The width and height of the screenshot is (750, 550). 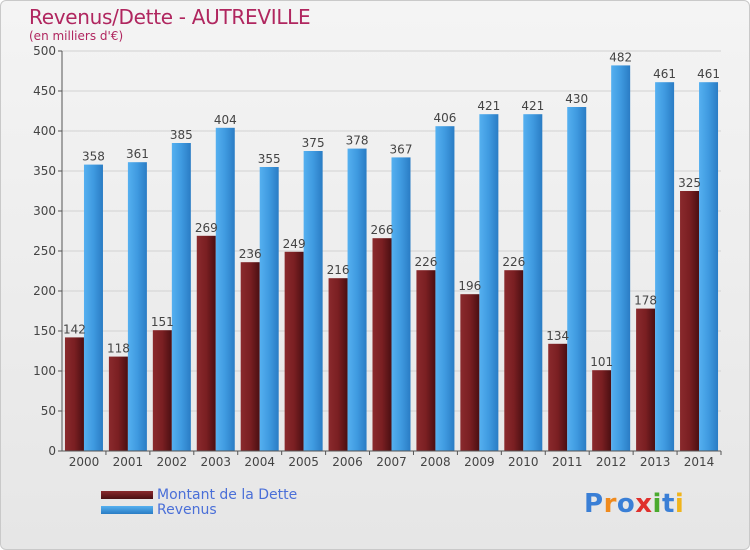 What do you see at coordinates (44, 171) in the screenshot?
I see `y-tick-label: 350` at bounding box center [44, 171].